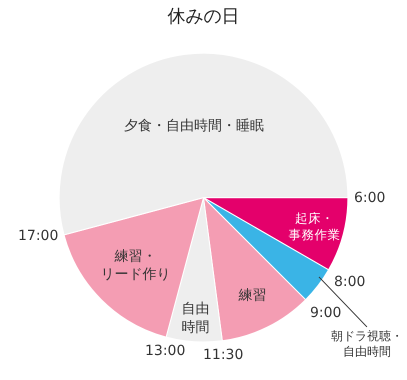  I want to click on slice-label: 朝ドラ視聴・自由時間, so click(367, 344).